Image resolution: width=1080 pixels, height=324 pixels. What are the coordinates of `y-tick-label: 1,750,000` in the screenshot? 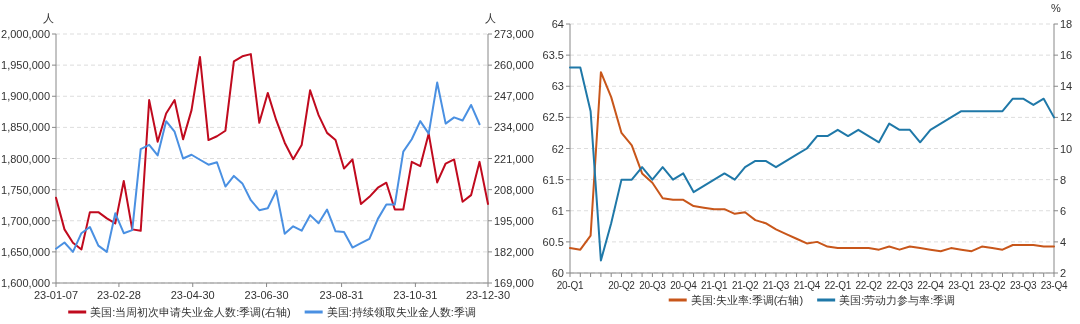 It's located at (25, 189).